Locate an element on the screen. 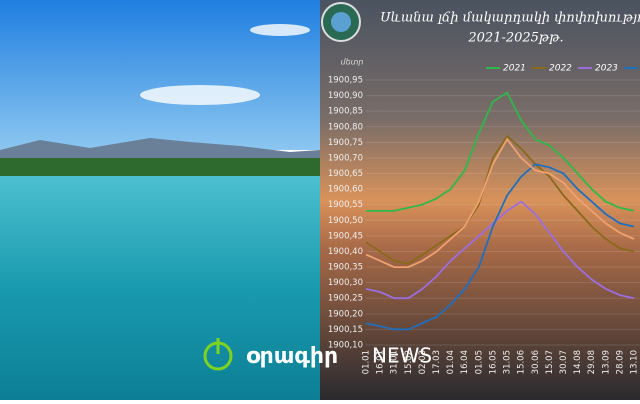 The width and height of the screenshot is (640, 404). x-tick-label: 13.09 is located at coordinates (606, 362).